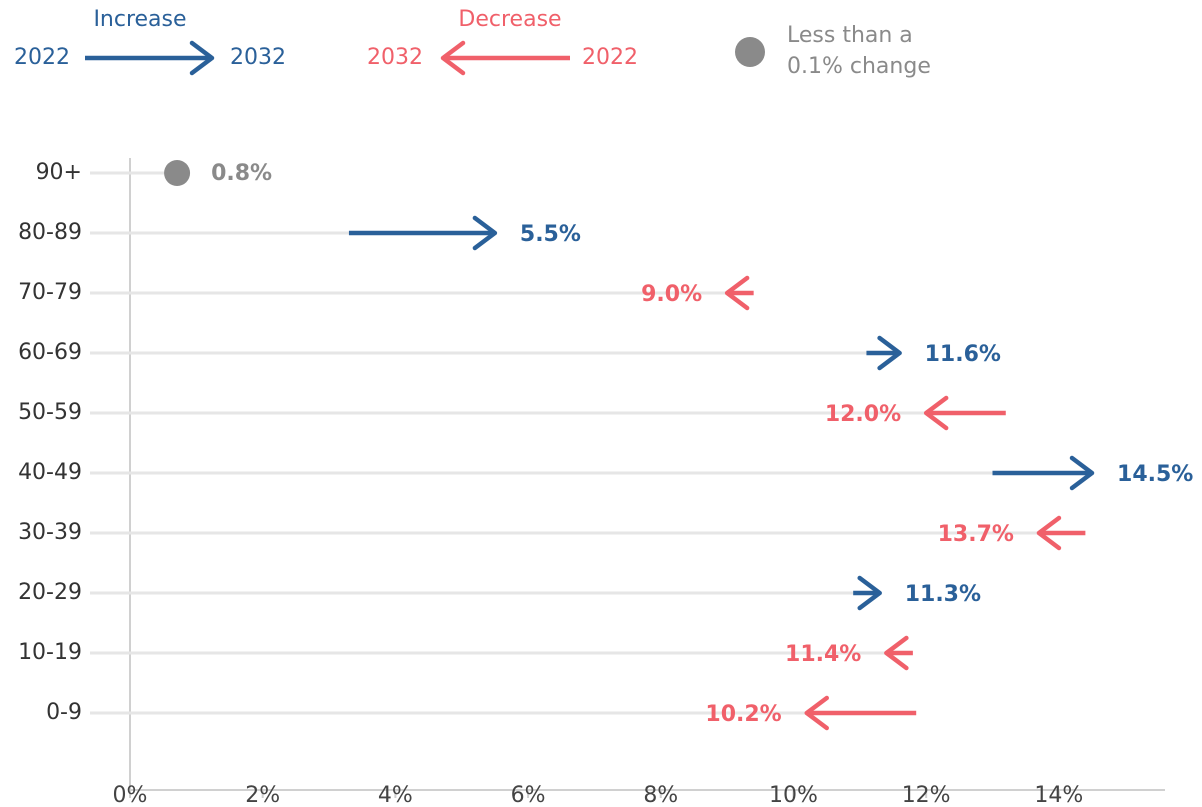 This screenshot has width=1202, height=807. I want to click on legend-same: Less than a, so click(850, 35).